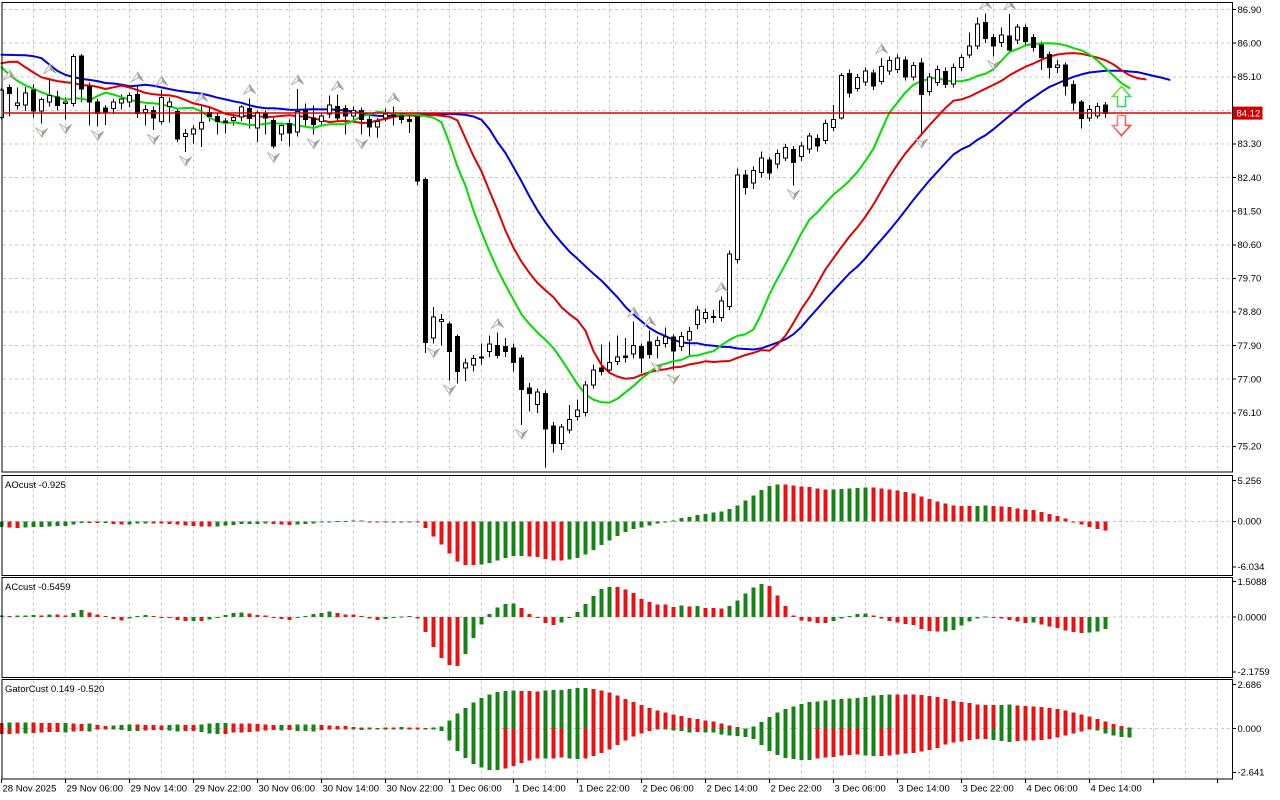 Image resolution: width=1280 pixels, height=800 pixels. What do you see at coordinates (1250, 685) in the screenshot?
I see `svg-text: 2.686` at bounding box center [1250, 685].